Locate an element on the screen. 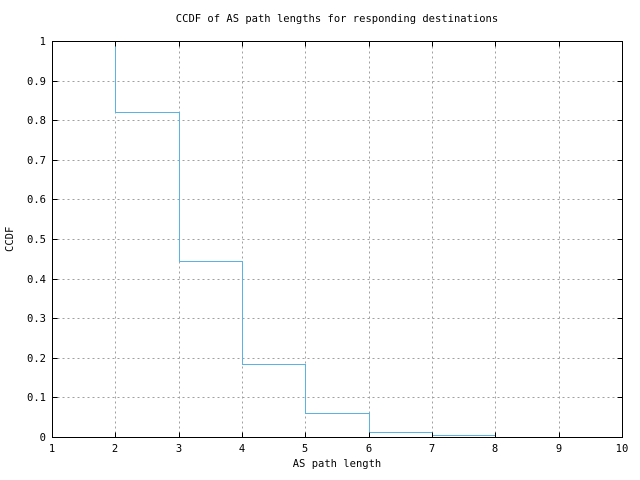  x-axis-label: AS path length is located at coordinates (337, 464).